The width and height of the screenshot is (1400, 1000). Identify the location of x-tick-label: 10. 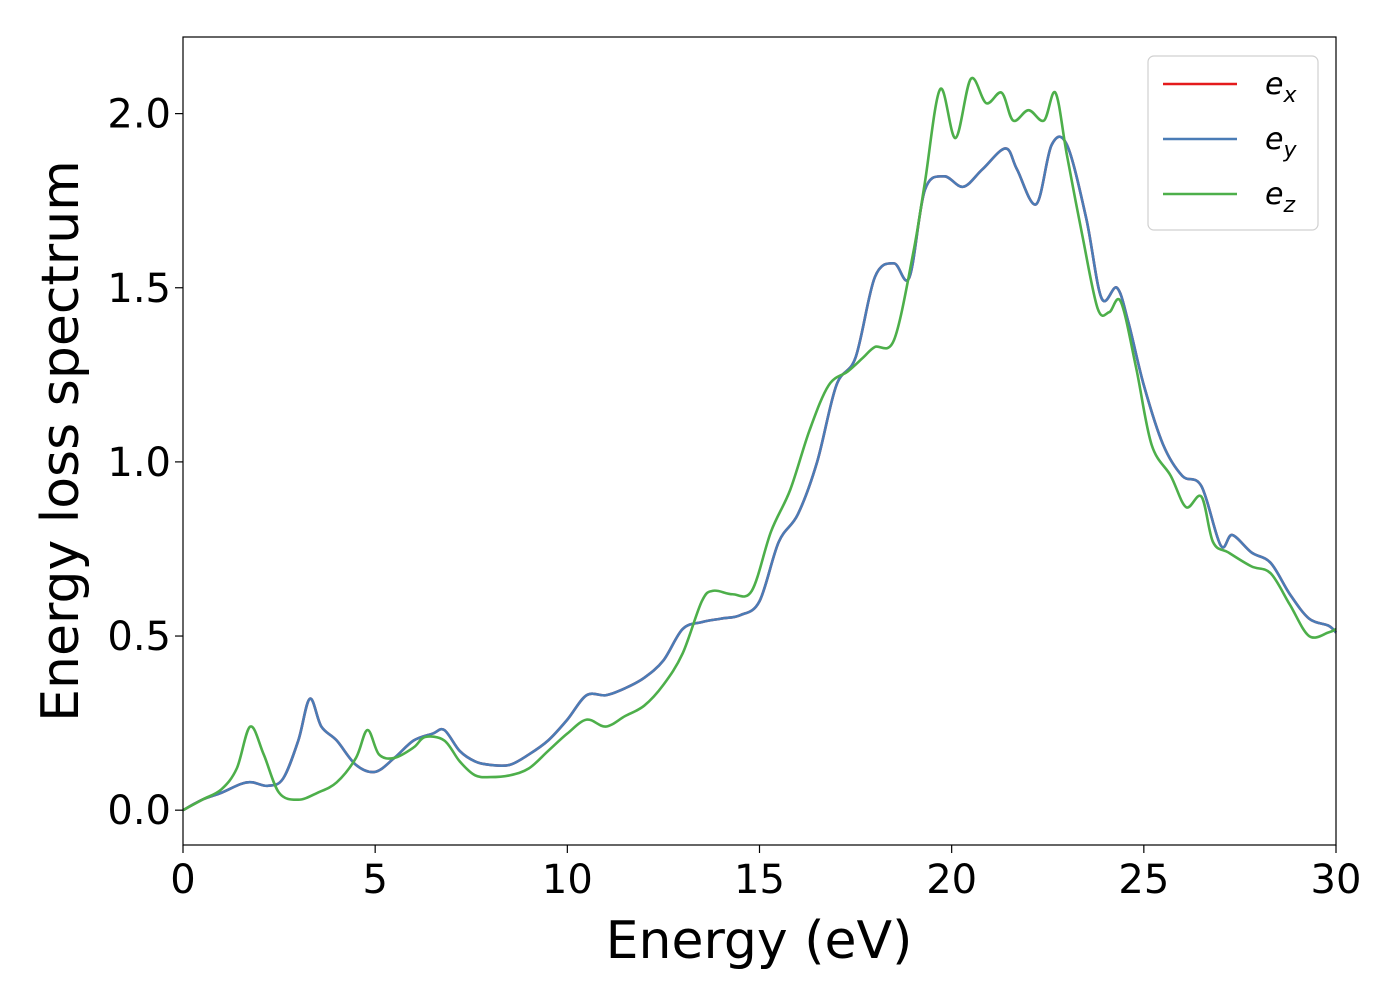
(567, 880).